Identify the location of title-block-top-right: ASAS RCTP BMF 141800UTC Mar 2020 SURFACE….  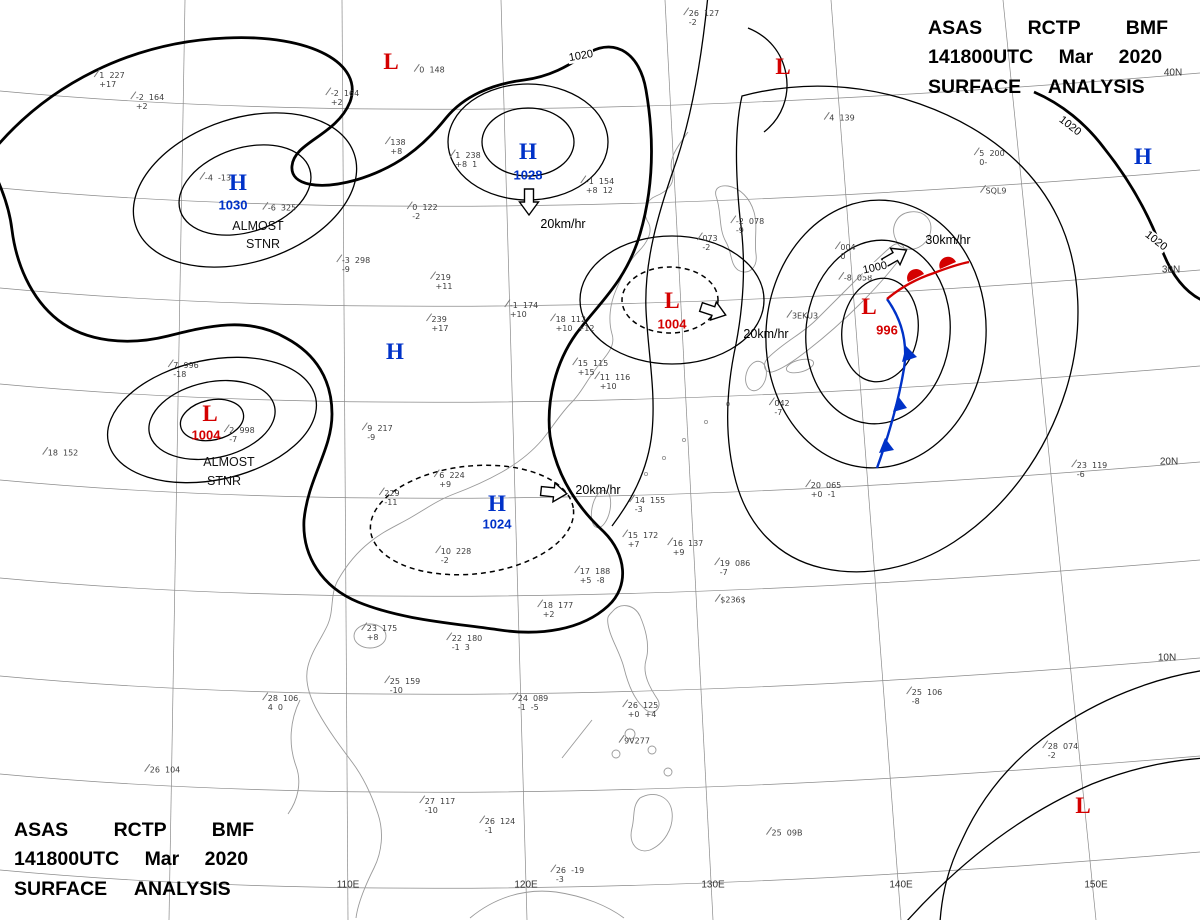
(1059, 58).